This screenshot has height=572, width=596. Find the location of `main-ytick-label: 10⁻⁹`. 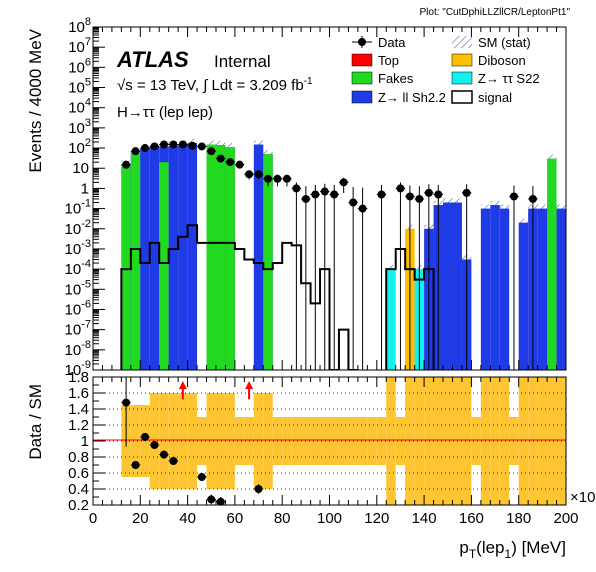

main-ytick-label: 10⁻⁹ is located at coordinates (78, 369).